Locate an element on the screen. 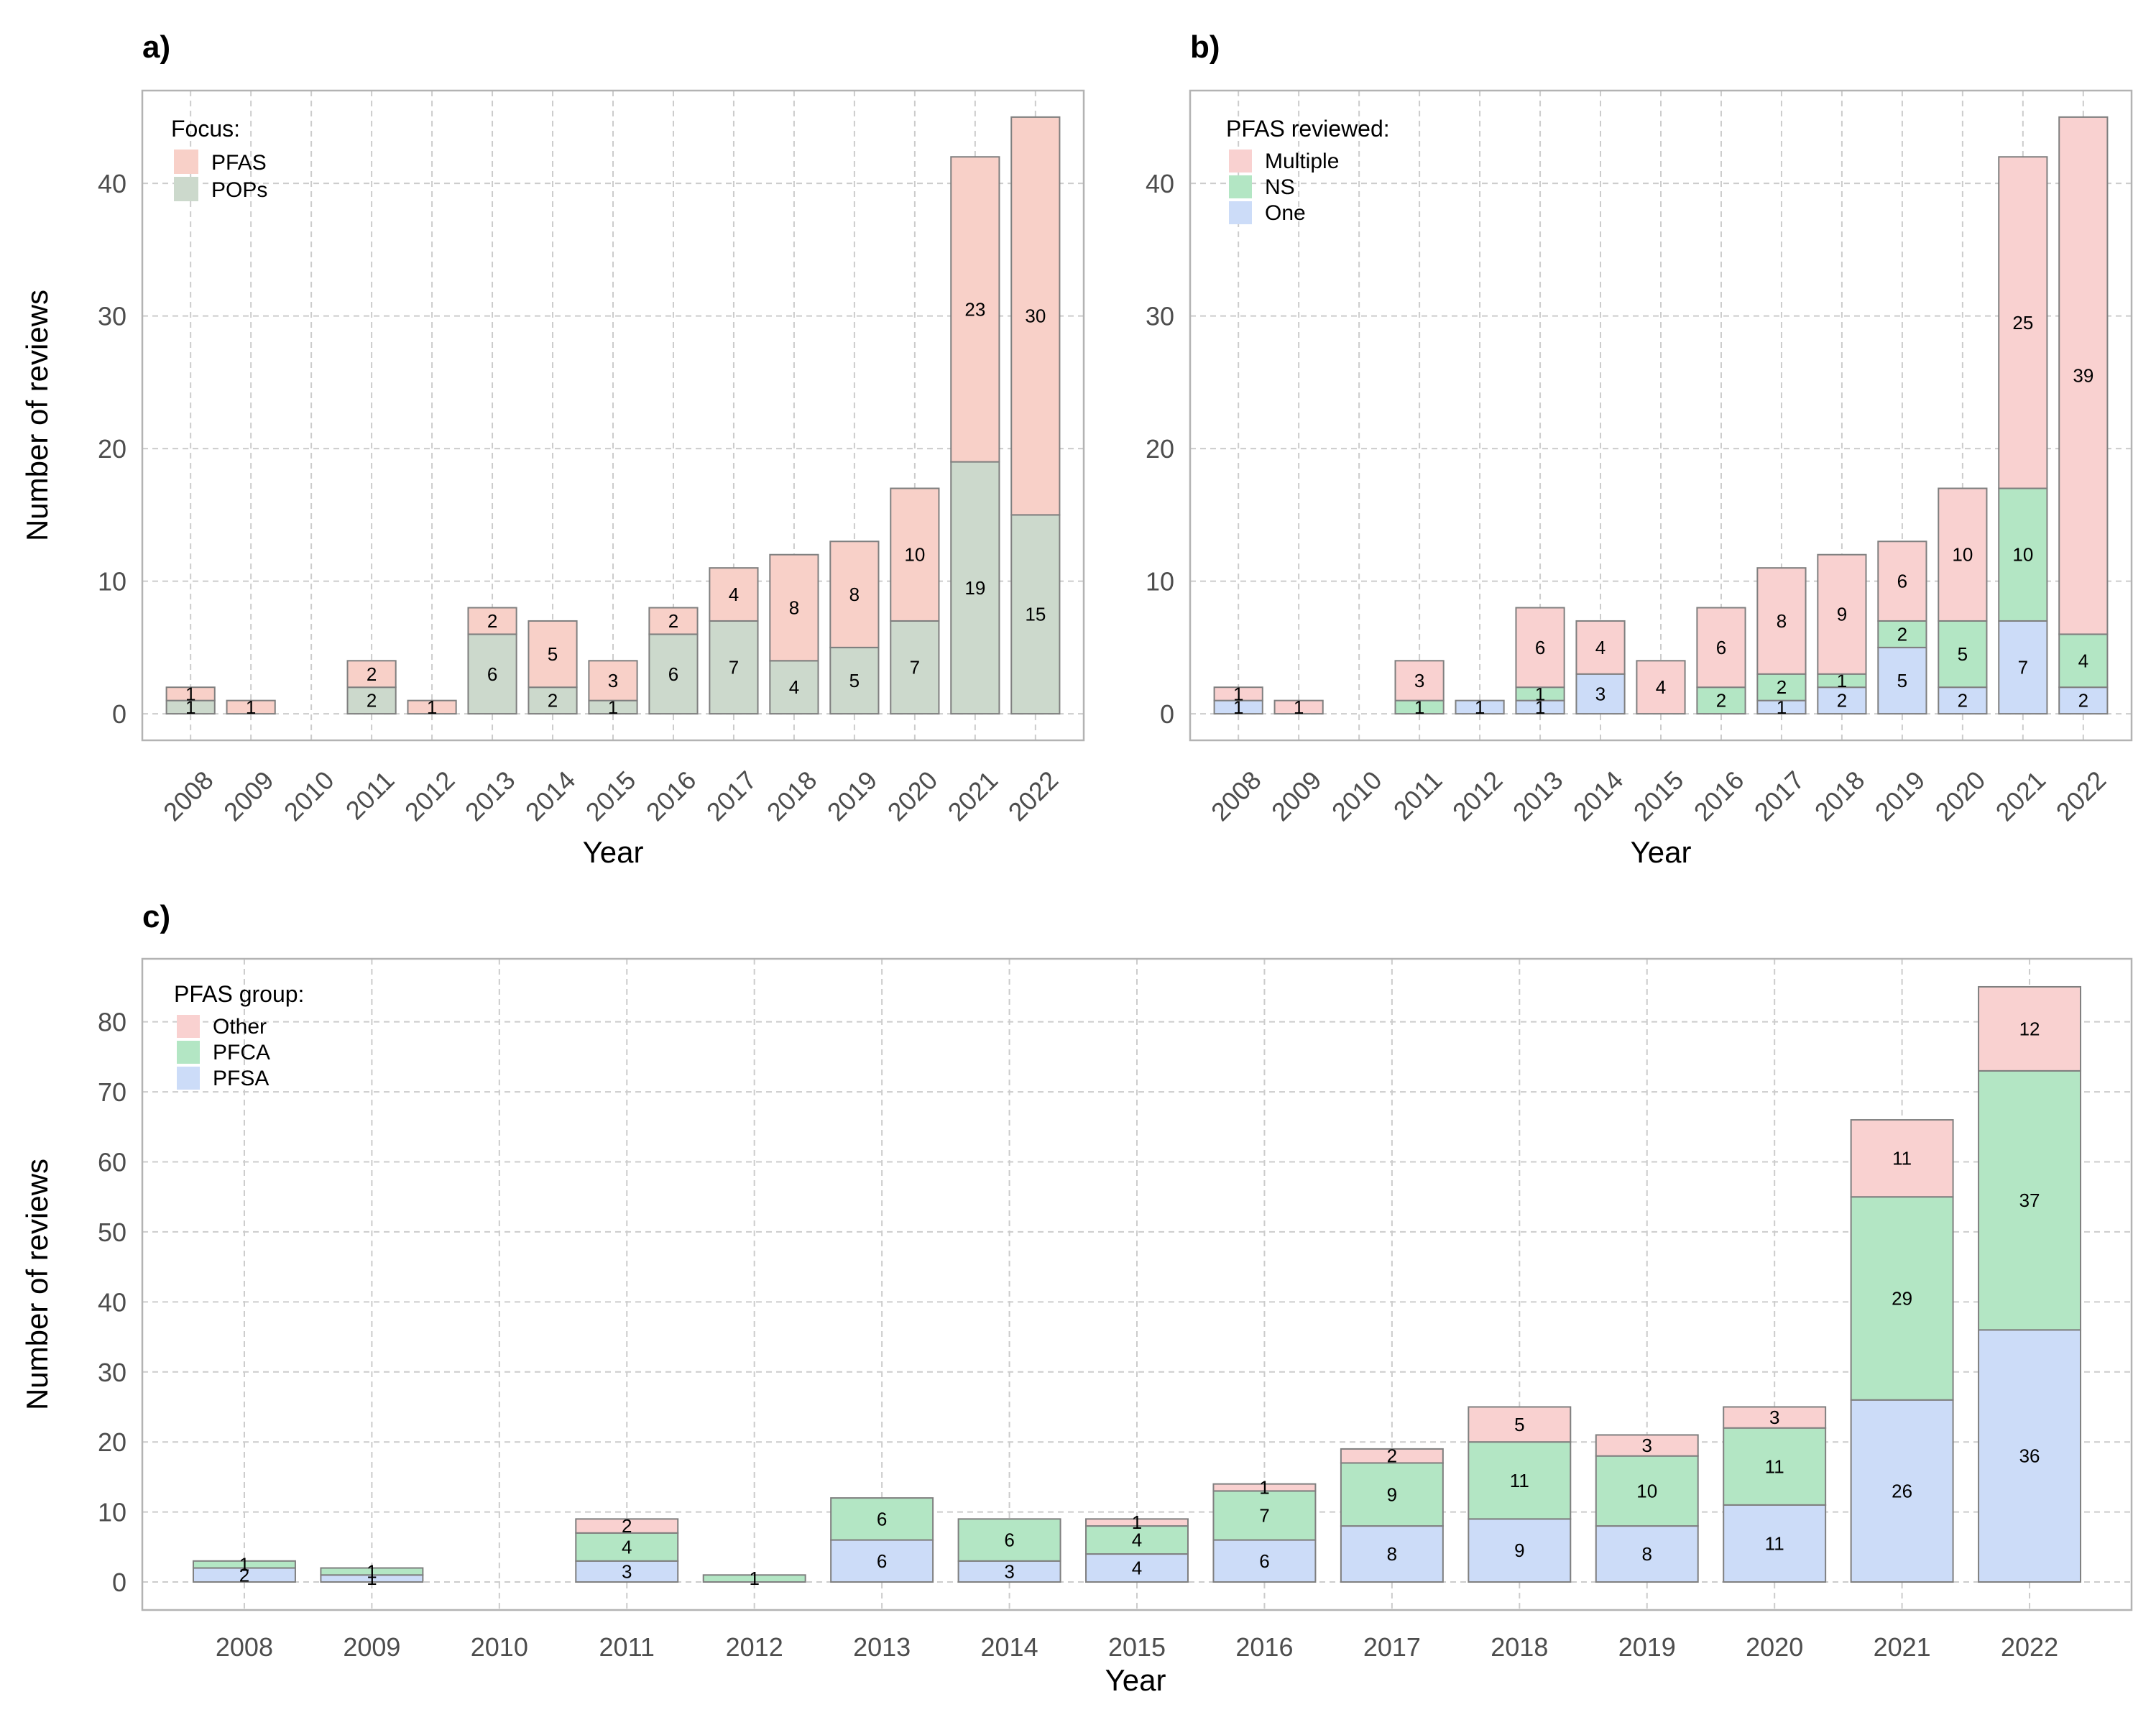 The height and width of the screenshot is (1725, 2156). bar-label-pops-2021: 19 is located at coordinates (974, 588).